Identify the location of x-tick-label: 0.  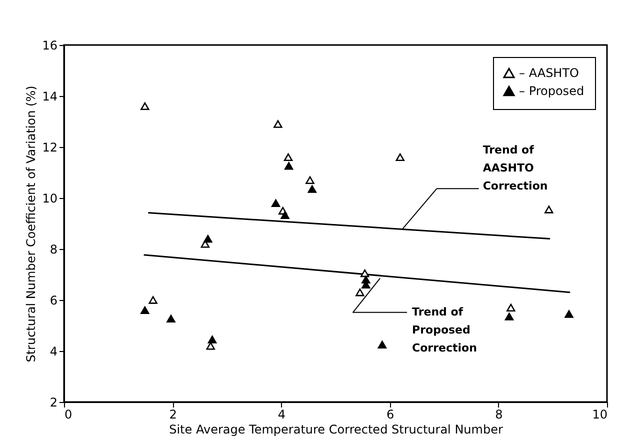
(68, 415).